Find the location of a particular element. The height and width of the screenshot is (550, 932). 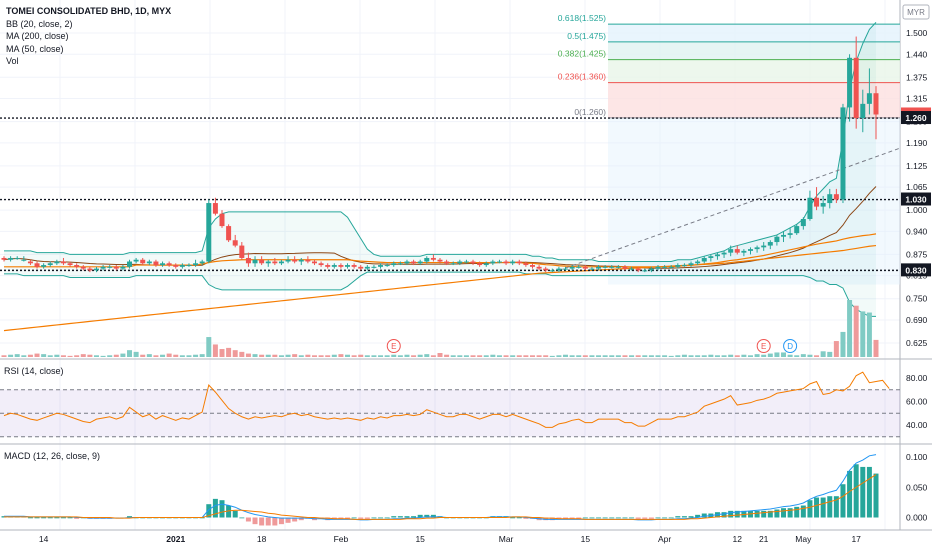

event-marker-label: E is located at coordinates (763, 346).